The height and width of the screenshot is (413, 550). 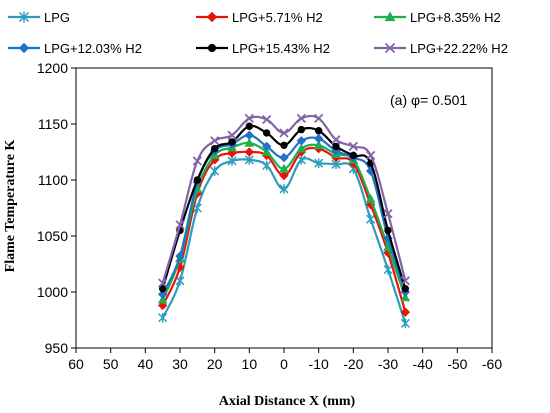 I want to click on x-tick-label: 10, so click(x=250, y=364).